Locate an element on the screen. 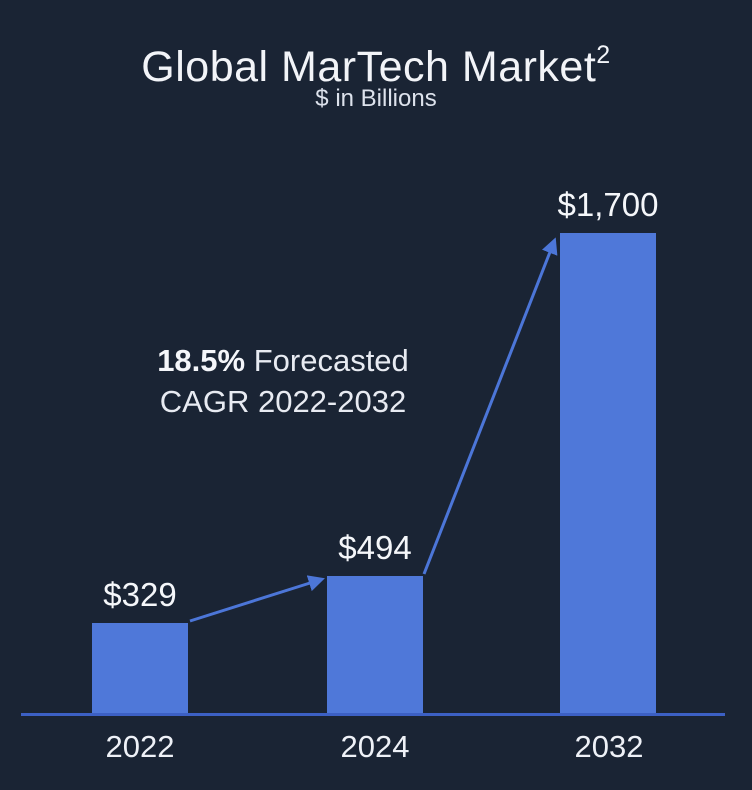  chart-title: Global MarTech Market2 is located at coordinates (376, 61).